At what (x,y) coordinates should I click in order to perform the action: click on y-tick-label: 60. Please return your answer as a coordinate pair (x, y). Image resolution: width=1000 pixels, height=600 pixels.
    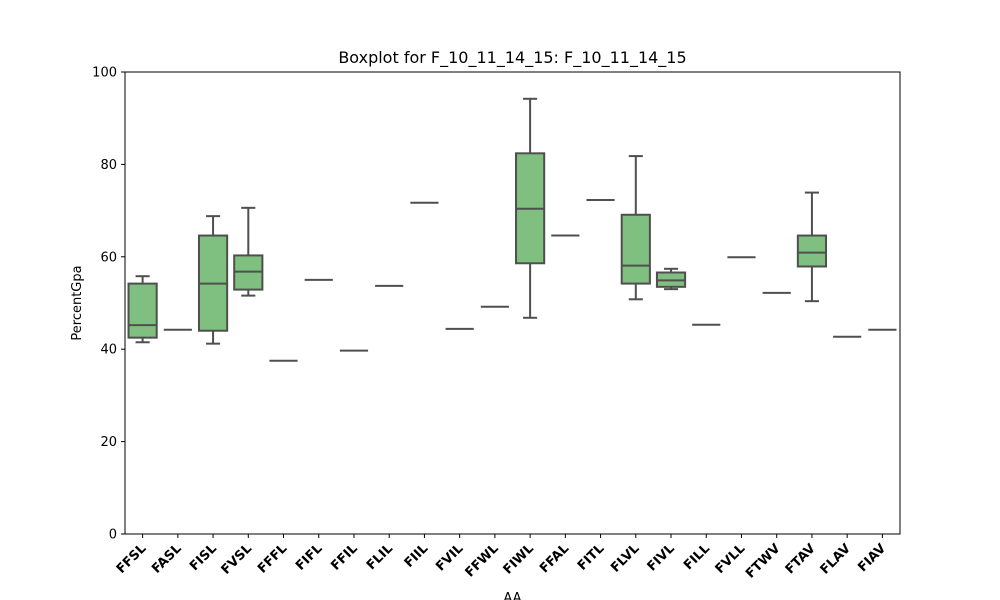
    Looking at the image, I should click on (108, 257).